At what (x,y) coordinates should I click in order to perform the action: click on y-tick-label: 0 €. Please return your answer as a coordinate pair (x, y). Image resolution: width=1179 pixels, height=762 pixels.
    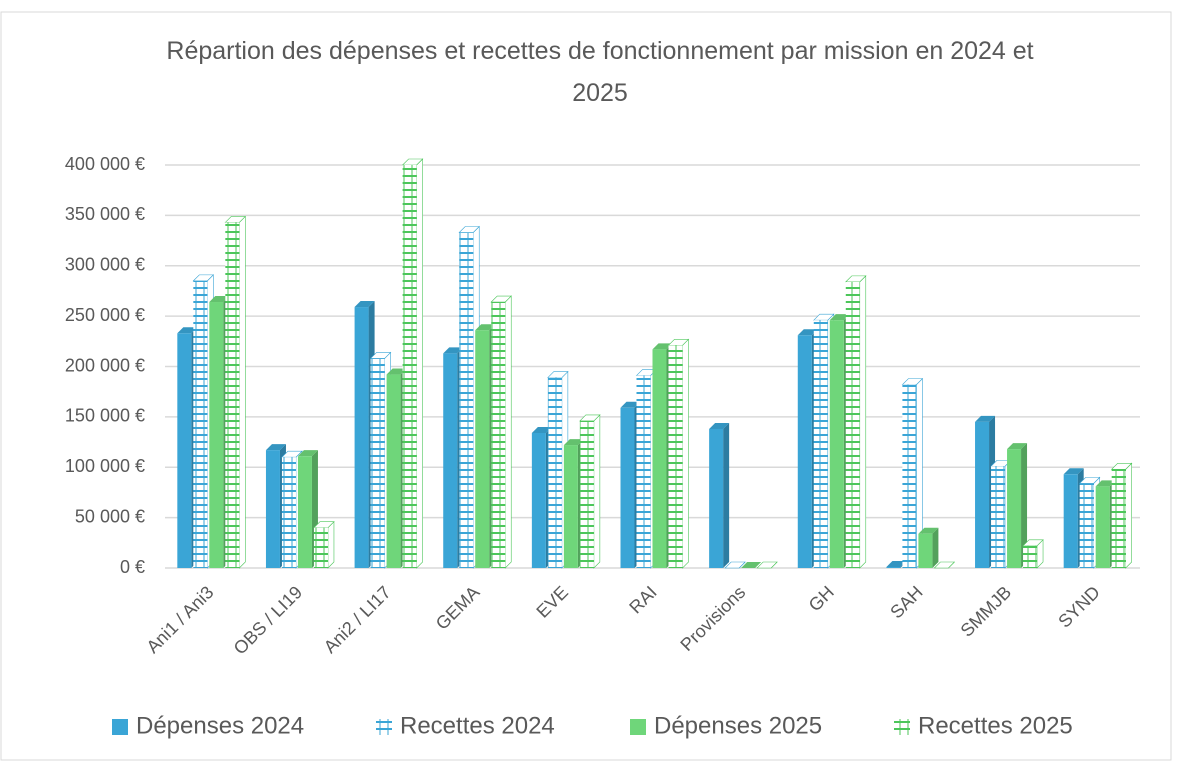
    Looking at the image, I should click on (132, 567).